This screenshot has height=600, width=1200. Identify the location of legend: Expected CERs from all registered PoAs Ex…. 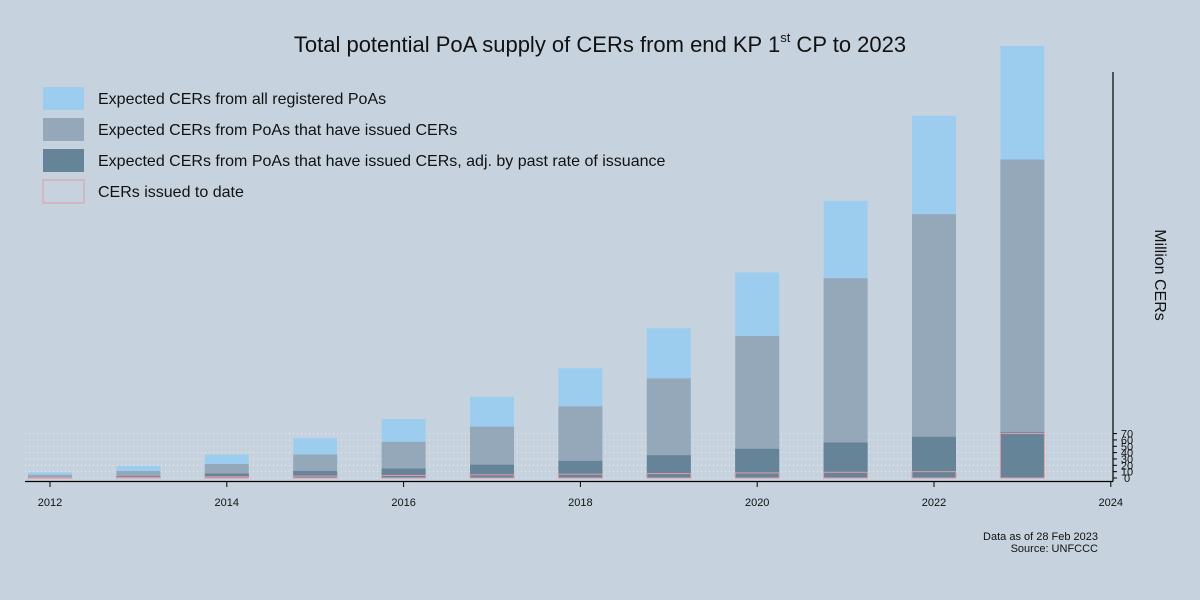
(353, 145).